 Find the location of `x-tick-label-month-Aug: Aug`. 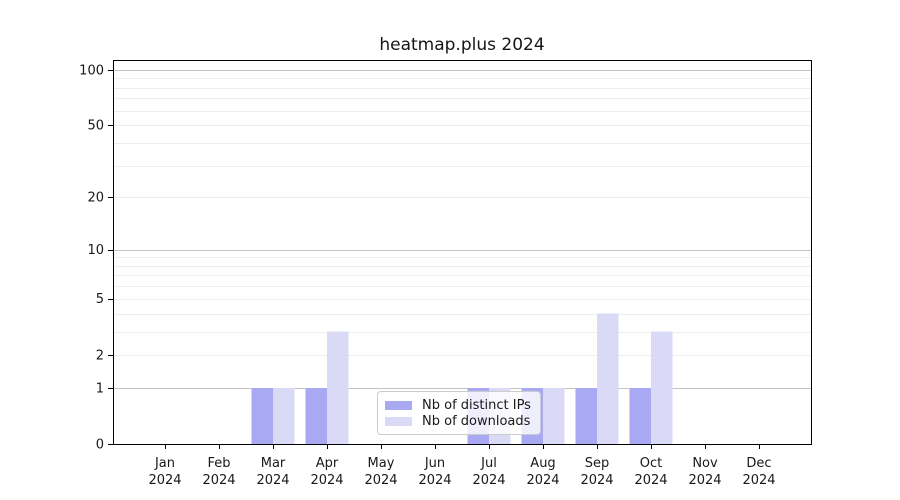

x-tick-label-month-Aug: Aug is located at coordinates (542, 463).